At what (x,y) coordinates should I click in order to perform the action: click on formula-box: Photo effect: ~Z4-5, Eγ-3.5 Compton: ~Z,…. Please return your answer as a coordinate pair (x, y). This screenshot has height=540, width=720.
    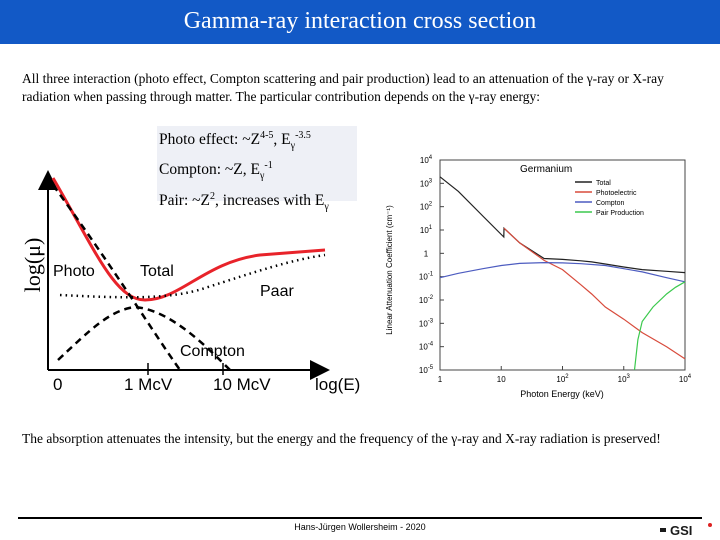
    Looking at the image, I should click on (257, 169).